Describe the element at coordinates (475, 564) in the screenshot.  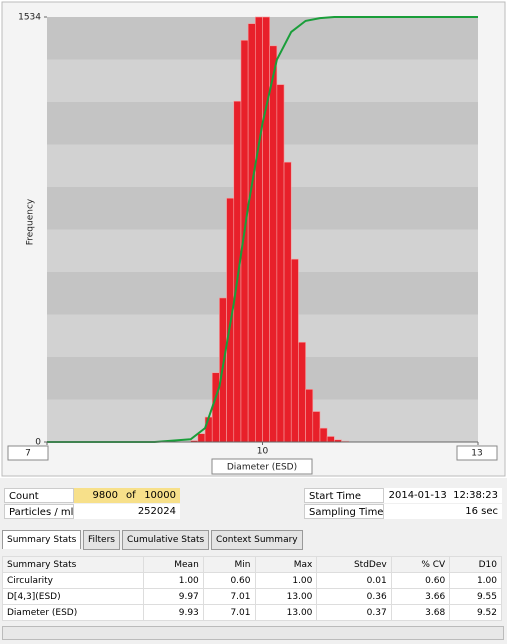
I see `header-cell: D10` at that location.